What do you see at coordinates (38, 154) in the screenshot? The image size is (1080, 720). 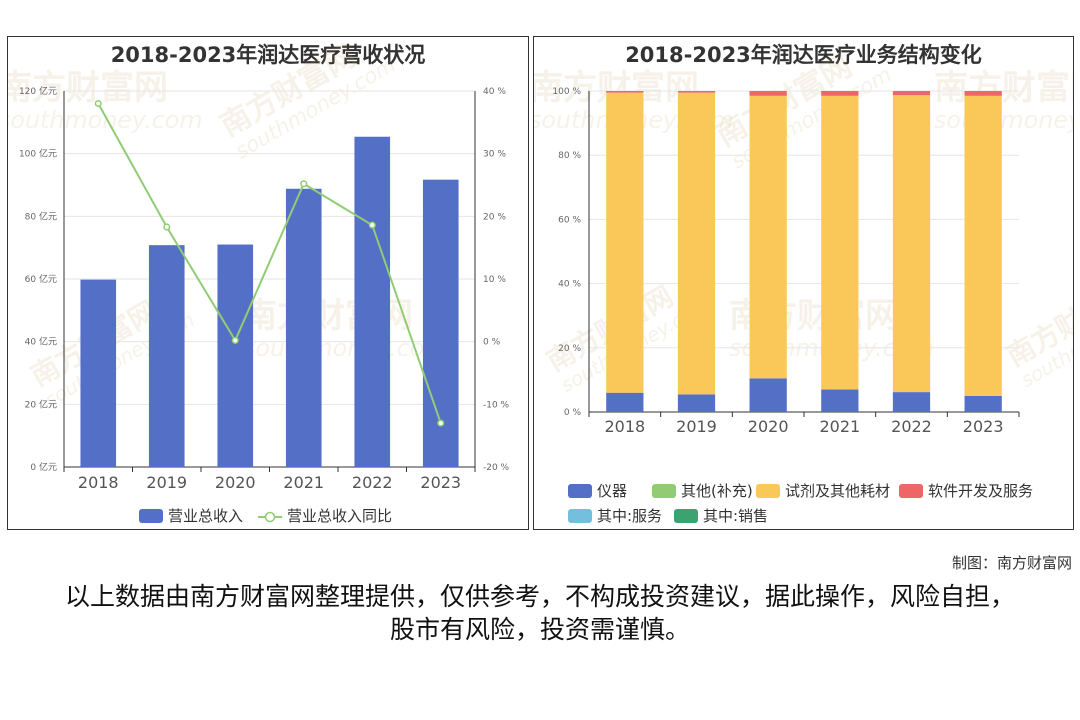 I see `y-tick-label: 100 亿元` at bounding box center [38, 154].